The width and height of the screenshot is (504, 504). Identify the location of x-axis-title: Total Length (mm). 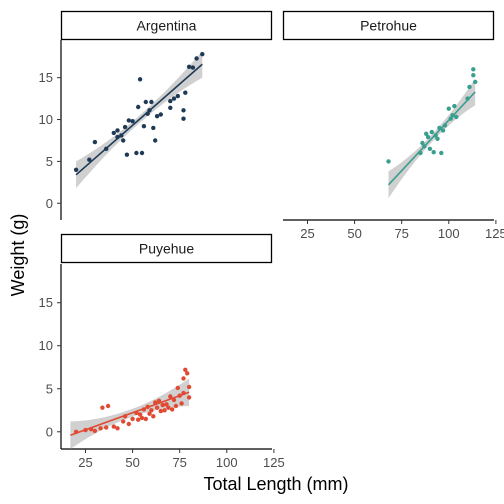
(275, 484).